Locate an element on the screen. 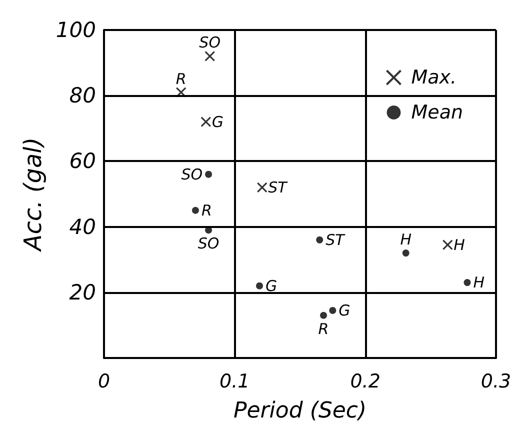  x-tick-label: 0.3 is located at coordinates (496, 381).